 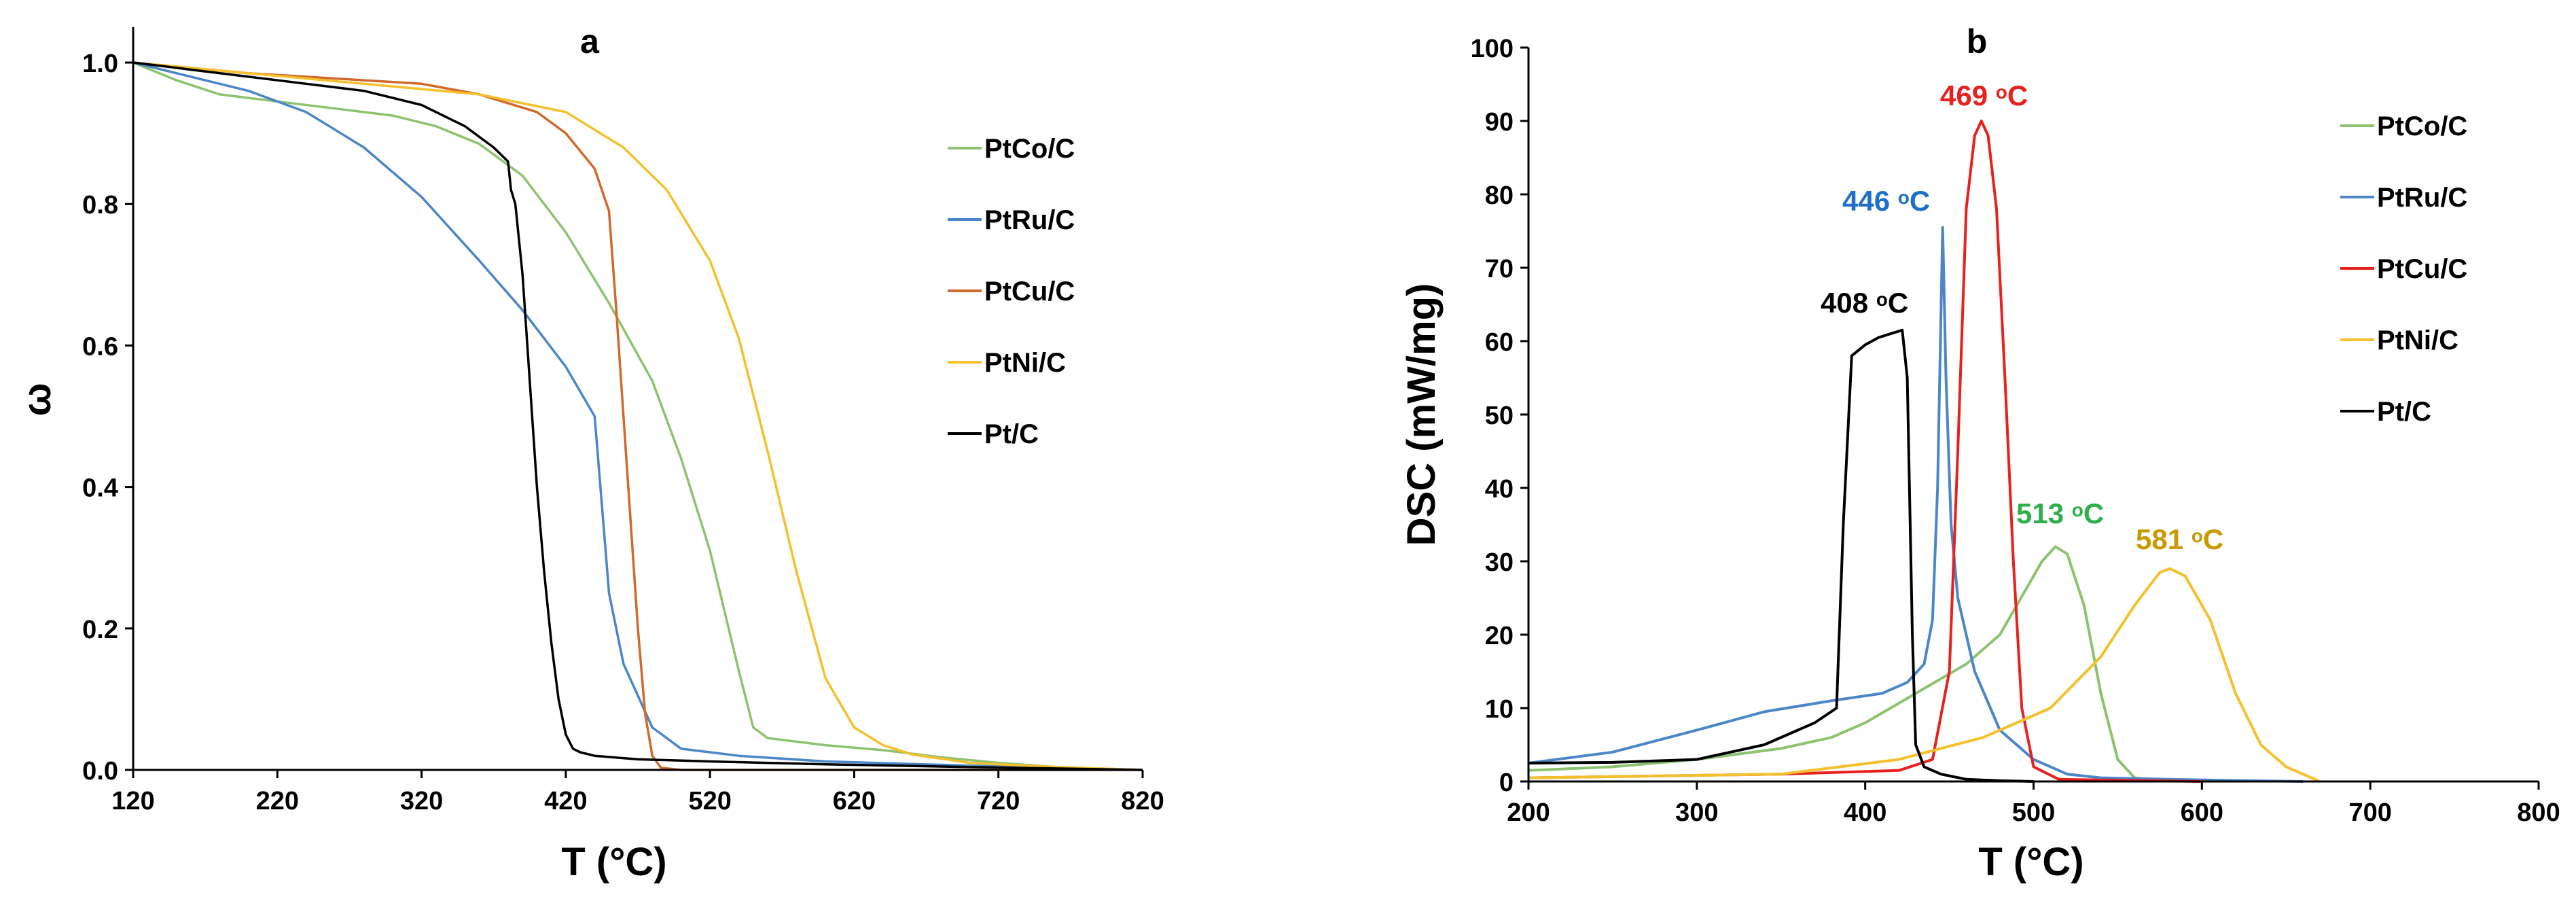 I want to click on chart-b-series-ptcoc, so click(x=1865, y=664).